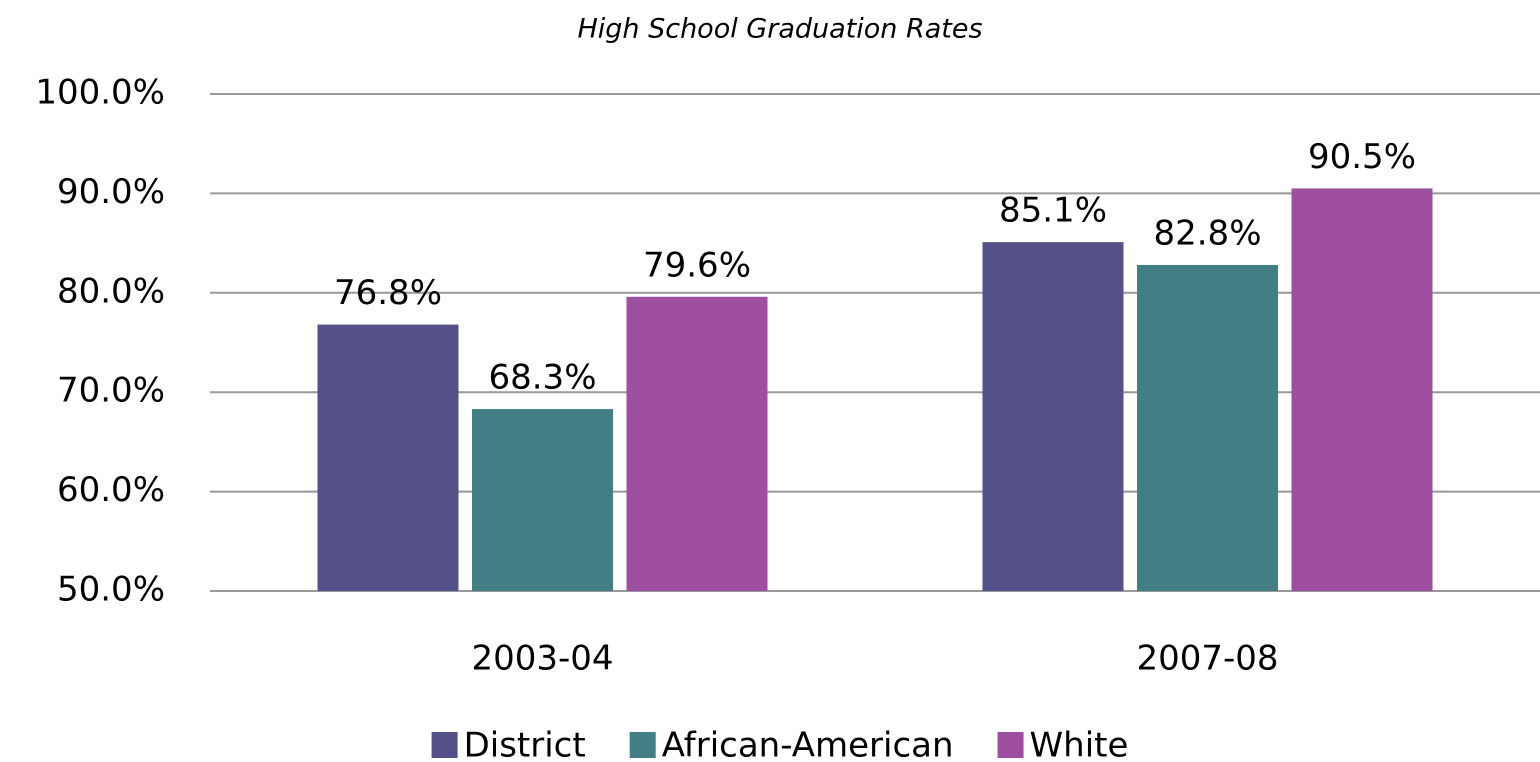  What do you see at coordinates (808, 744) in the screenshot?
I see `legend-label: African-American` at bounding box center [808, 744].